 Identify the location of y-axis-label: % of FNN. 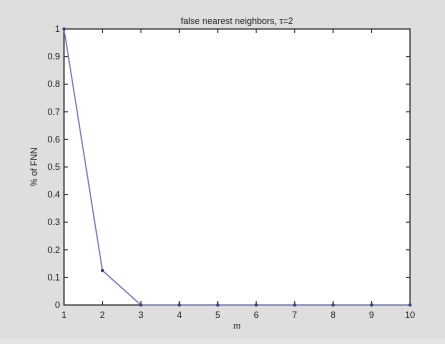
(34, 166).